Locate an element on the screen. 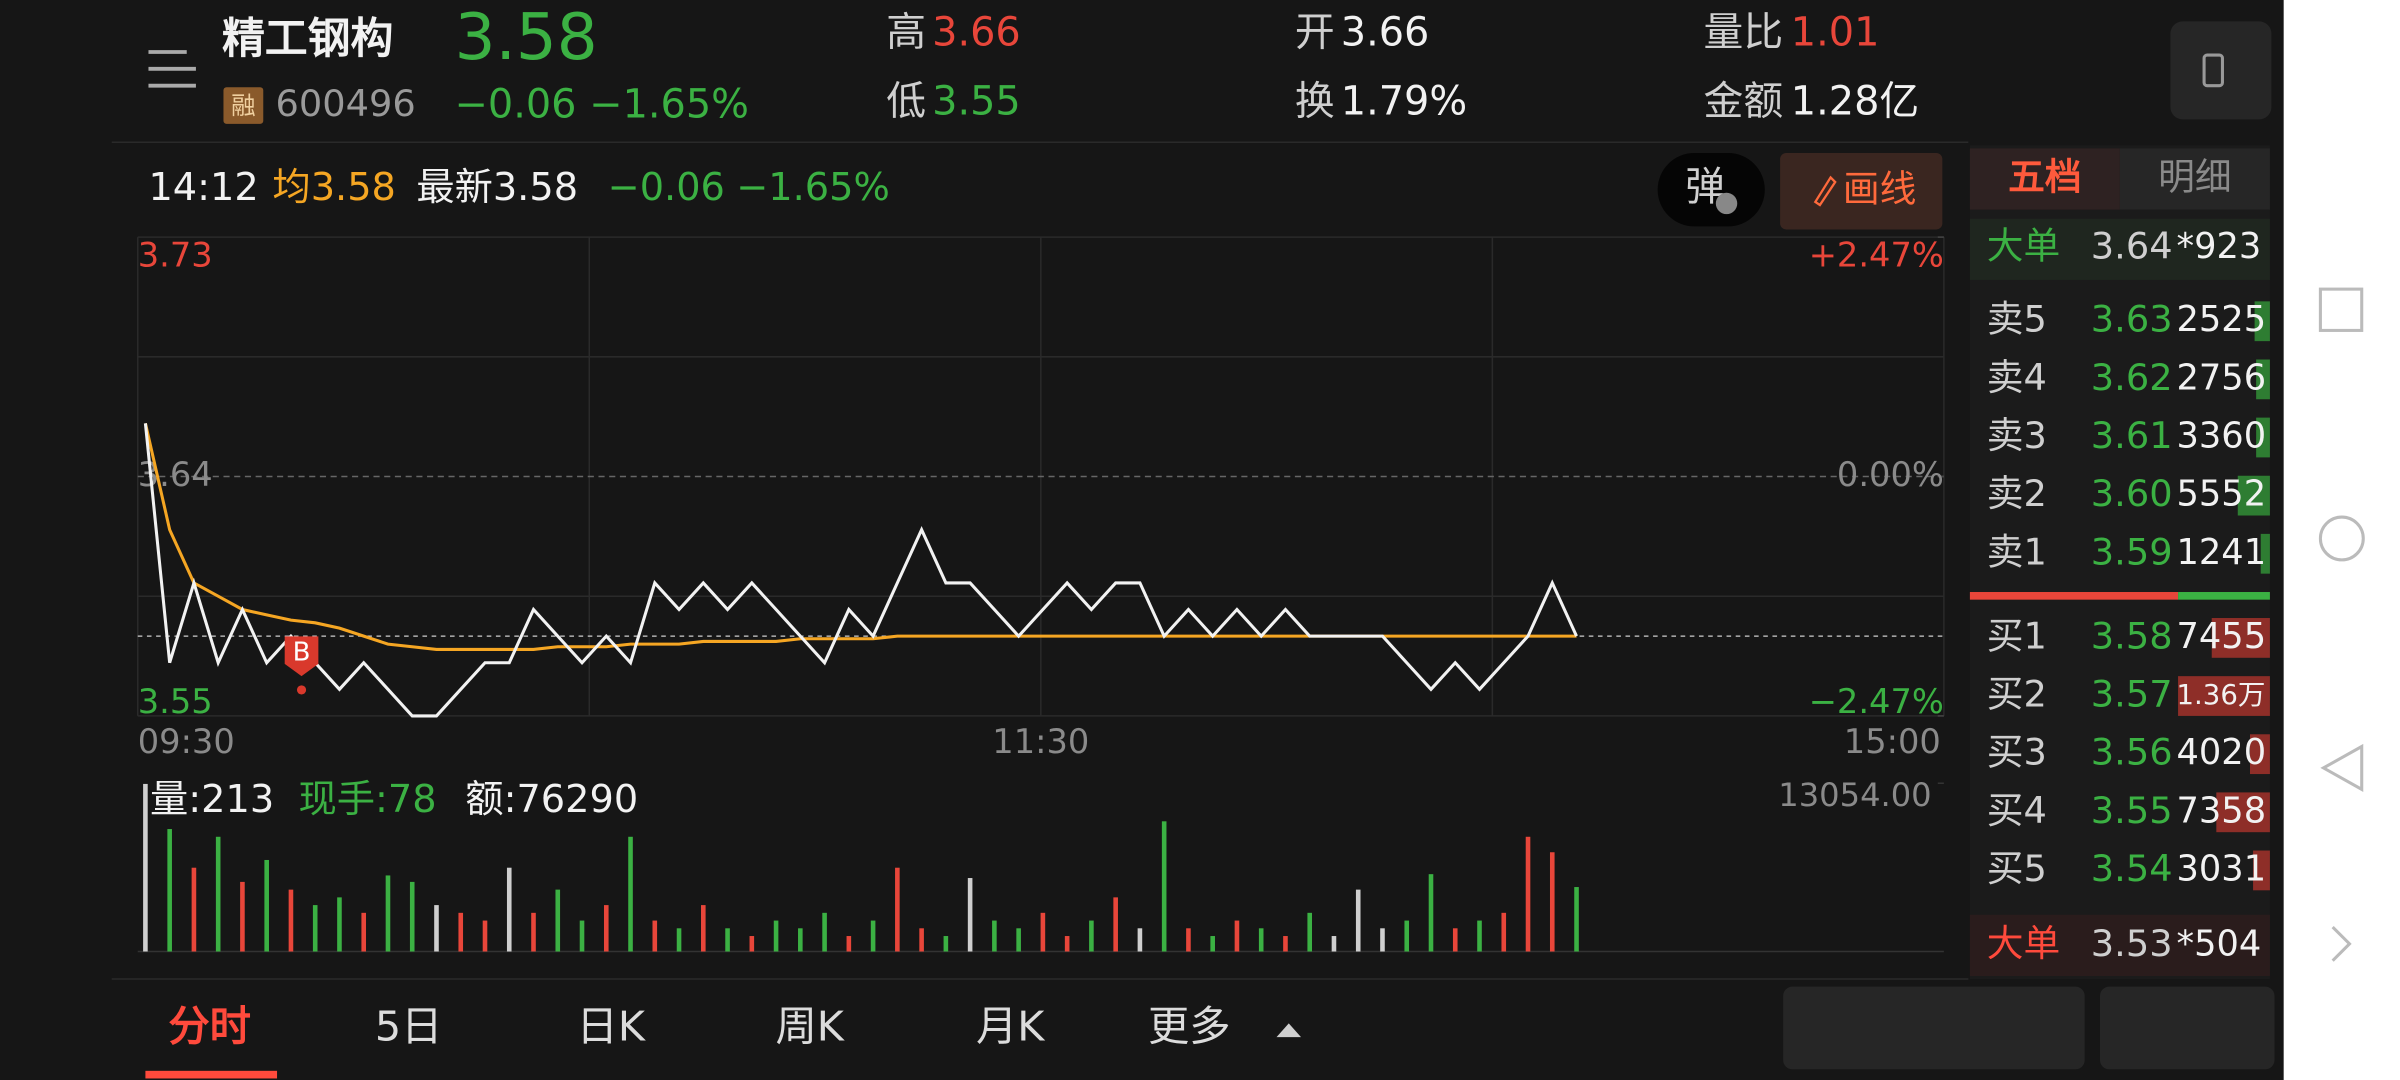  stat-label: 量比 is located at coordinates (1744, 33).